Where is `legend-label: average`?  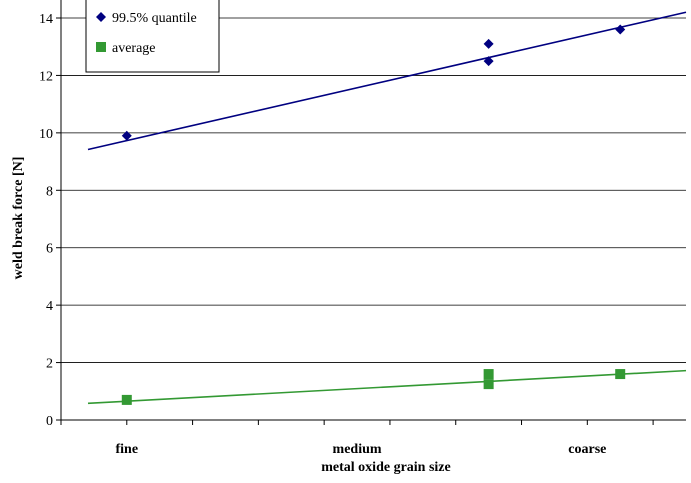 legend-label: average is located at coordinates (134, 48).